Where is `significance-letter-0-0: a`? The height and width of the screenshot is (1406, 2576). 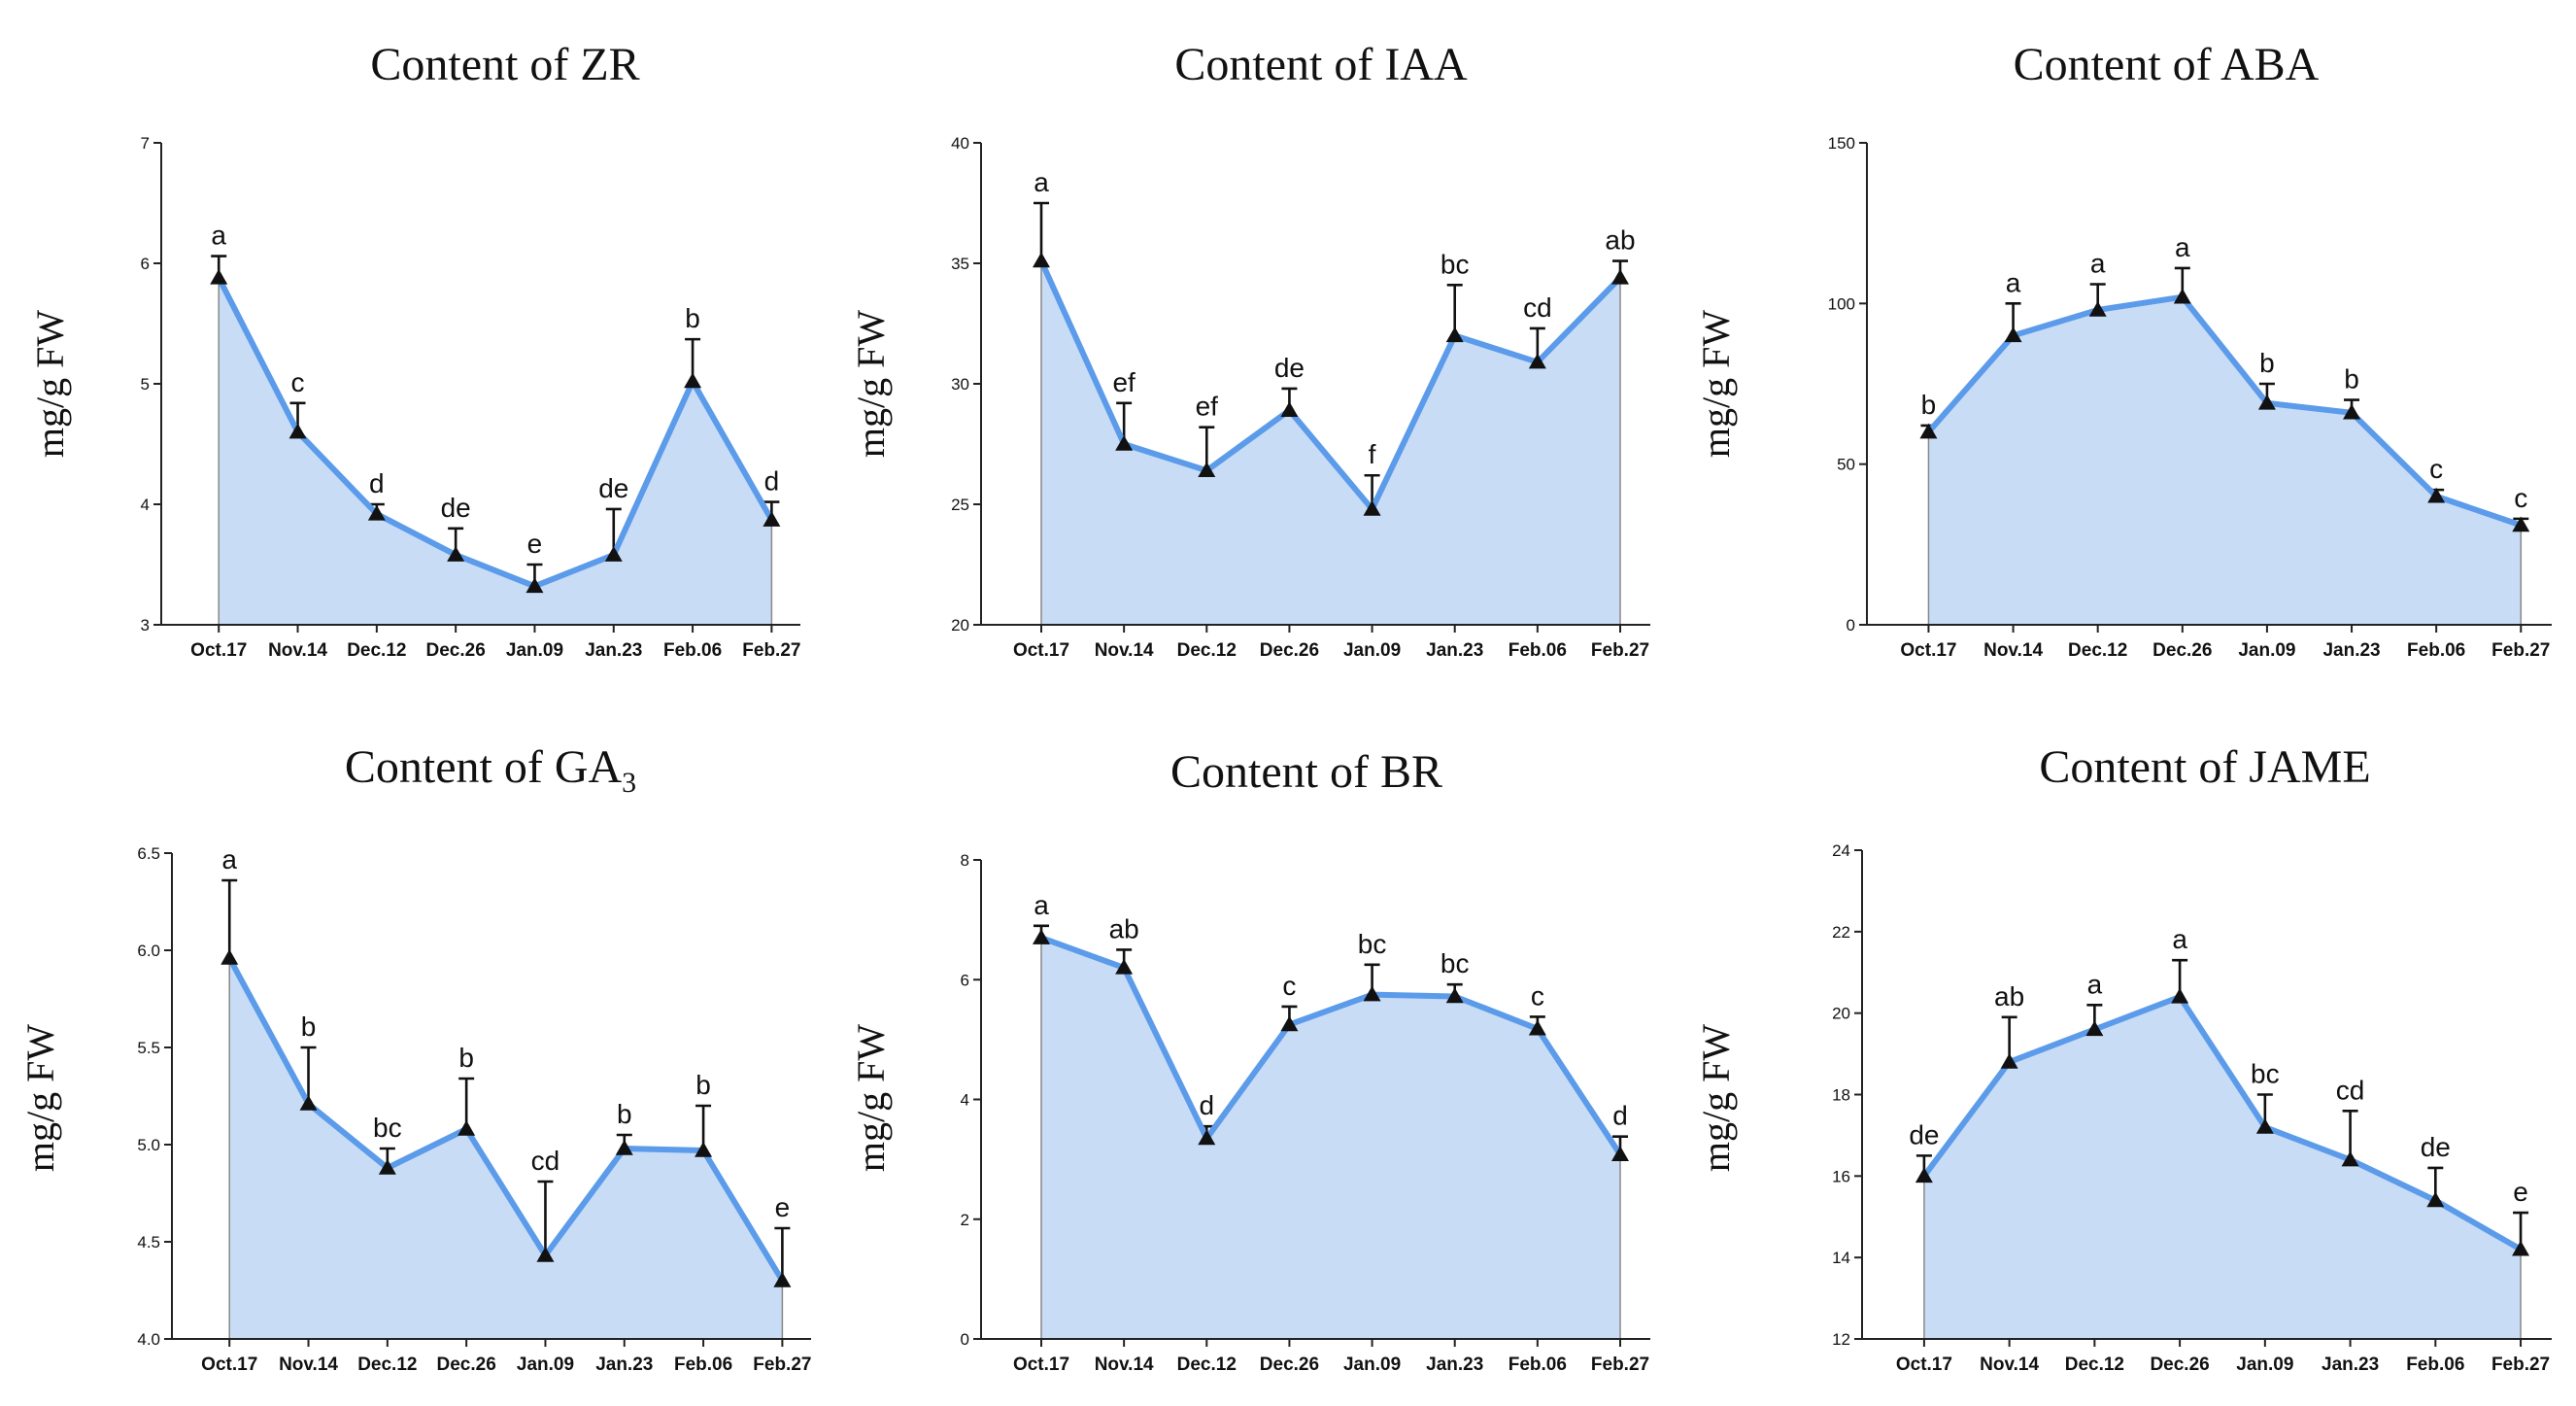
significance-letter-0-0: a is located at coordinates (218, 236).